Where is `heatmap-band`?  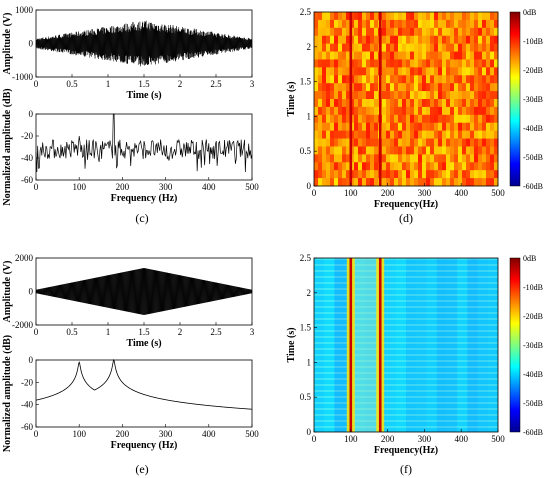
heatmap-band is located at coordinates (365, 345).